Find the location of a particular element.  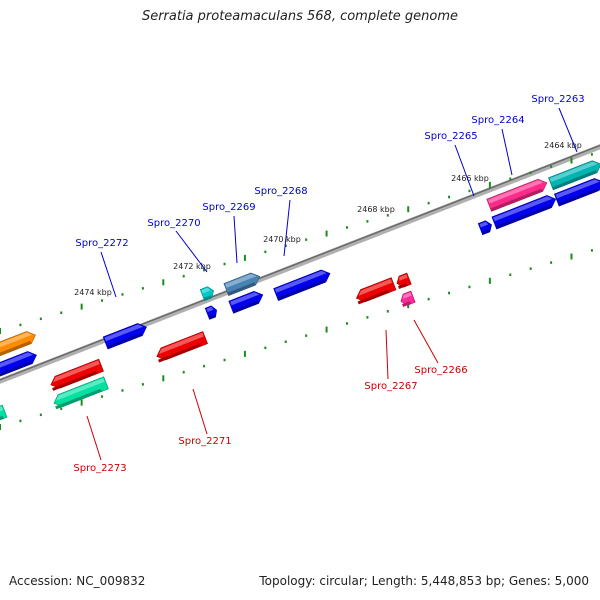

gene-arrow-spro-2266-minus is located at coordinates (408, 298).